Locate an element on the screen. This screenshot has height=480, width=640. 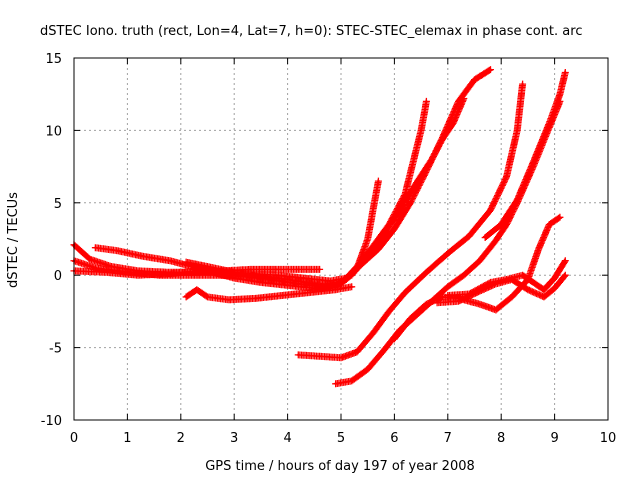
x-tick-label: 1 is located at coordinates (127, 438).